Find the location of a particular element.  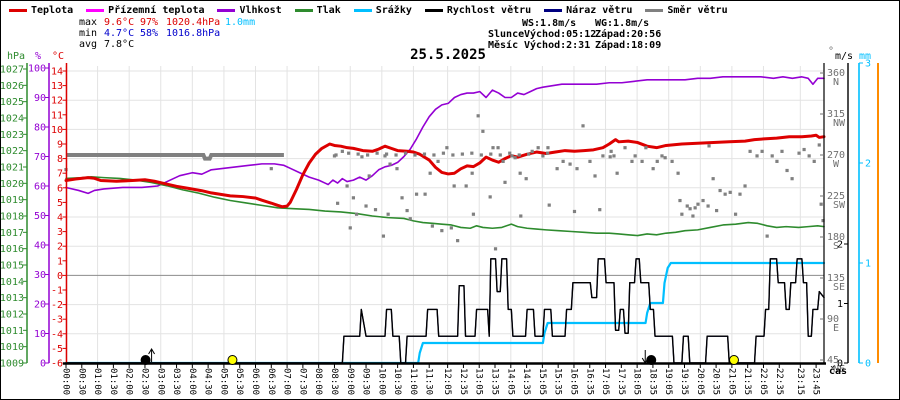

chart-title: 25.5.2025 is located at coordinates (448, 55).